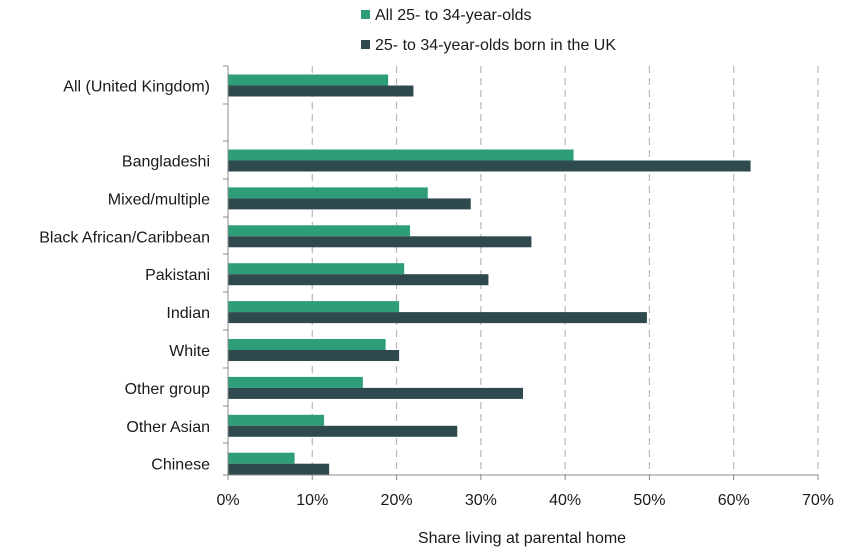  I want to click on category-label: Other Asian, so click(168, 427).